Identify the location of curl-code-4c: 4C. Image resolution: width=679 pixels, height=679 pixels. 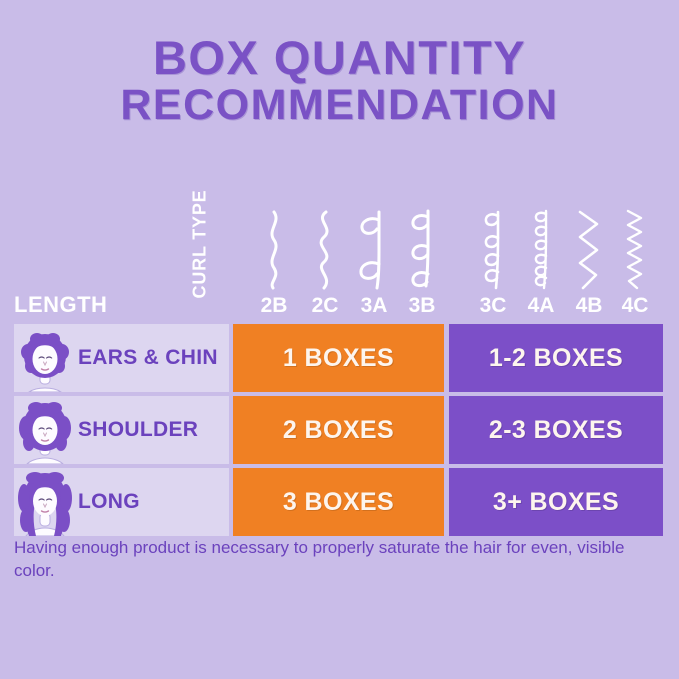
(635, 305).